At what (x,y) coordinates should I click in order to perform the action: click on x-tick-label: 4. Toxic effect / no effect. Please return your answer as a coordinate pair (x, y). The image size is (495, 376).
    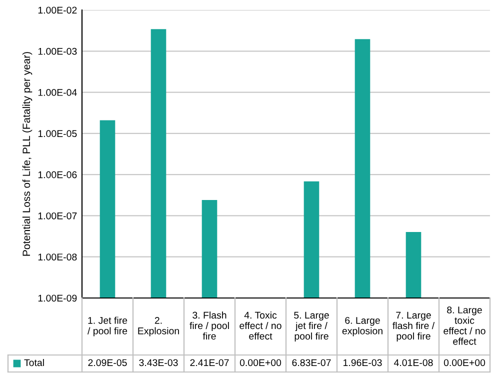
    Looking at the image, I should click on (261, 325).